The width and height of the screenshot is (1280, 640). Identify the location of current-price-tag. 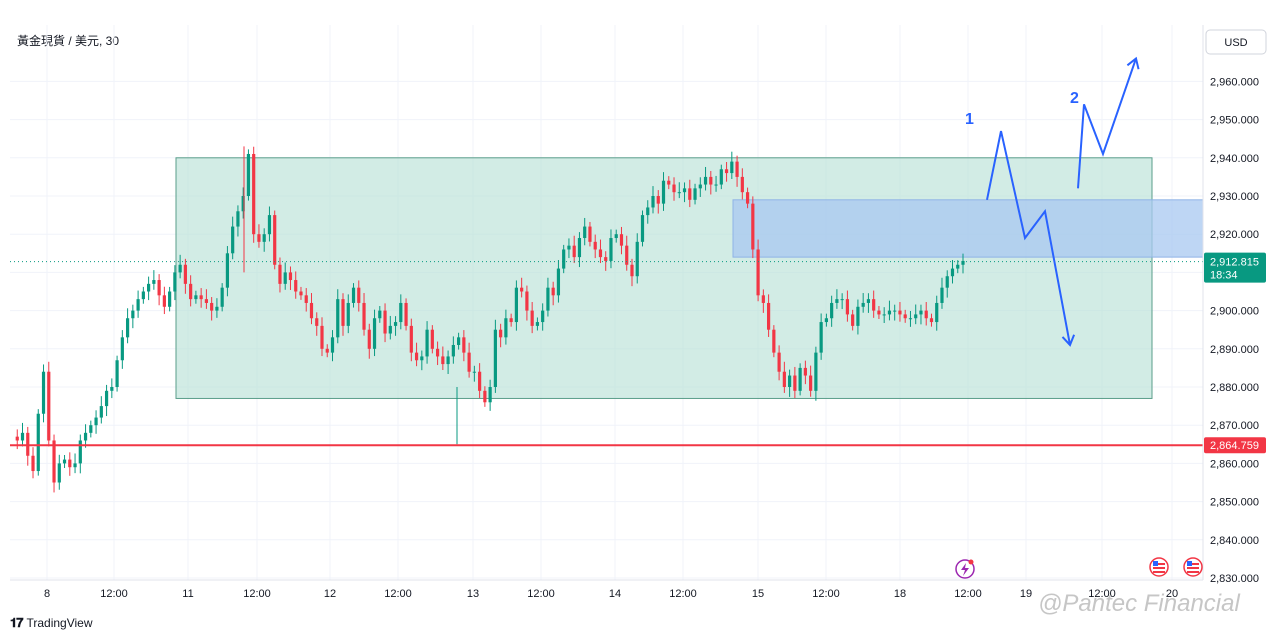
(1235, 267).